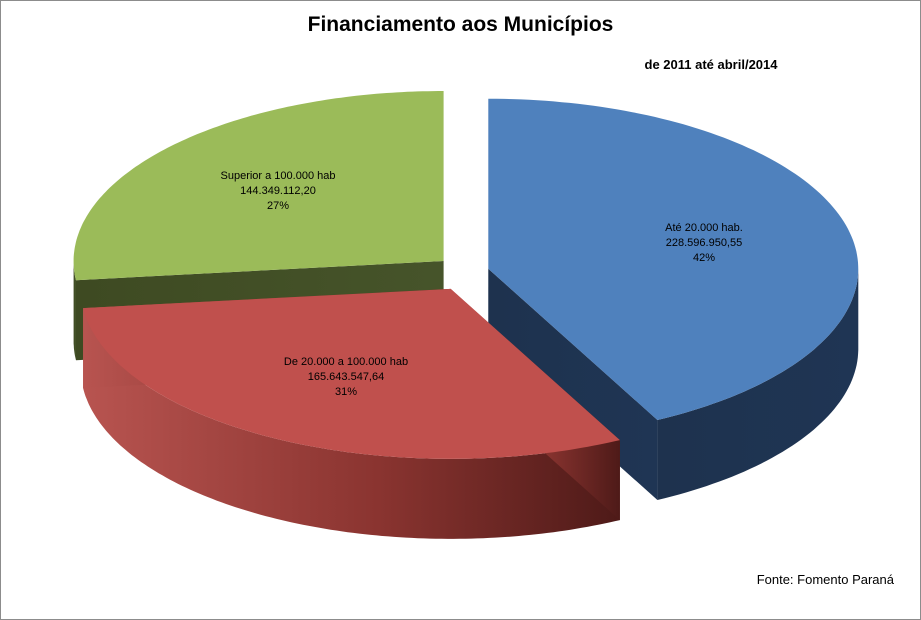 The image size is (921, 620). I want to click on slice-20000-100000-label: De 20.000 a 100.000 hab, so click(346, 362).